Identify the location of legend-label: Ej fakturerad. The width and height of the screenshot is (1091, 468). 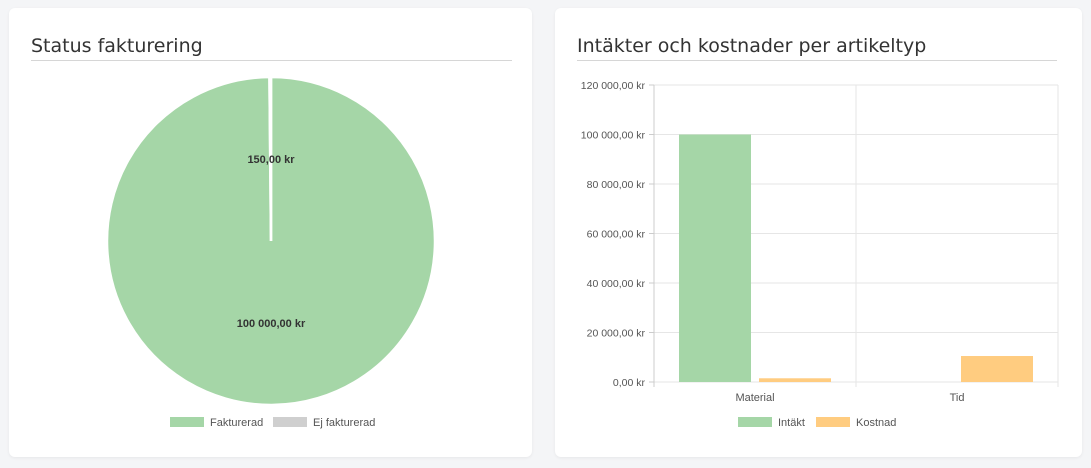
(344, 423).